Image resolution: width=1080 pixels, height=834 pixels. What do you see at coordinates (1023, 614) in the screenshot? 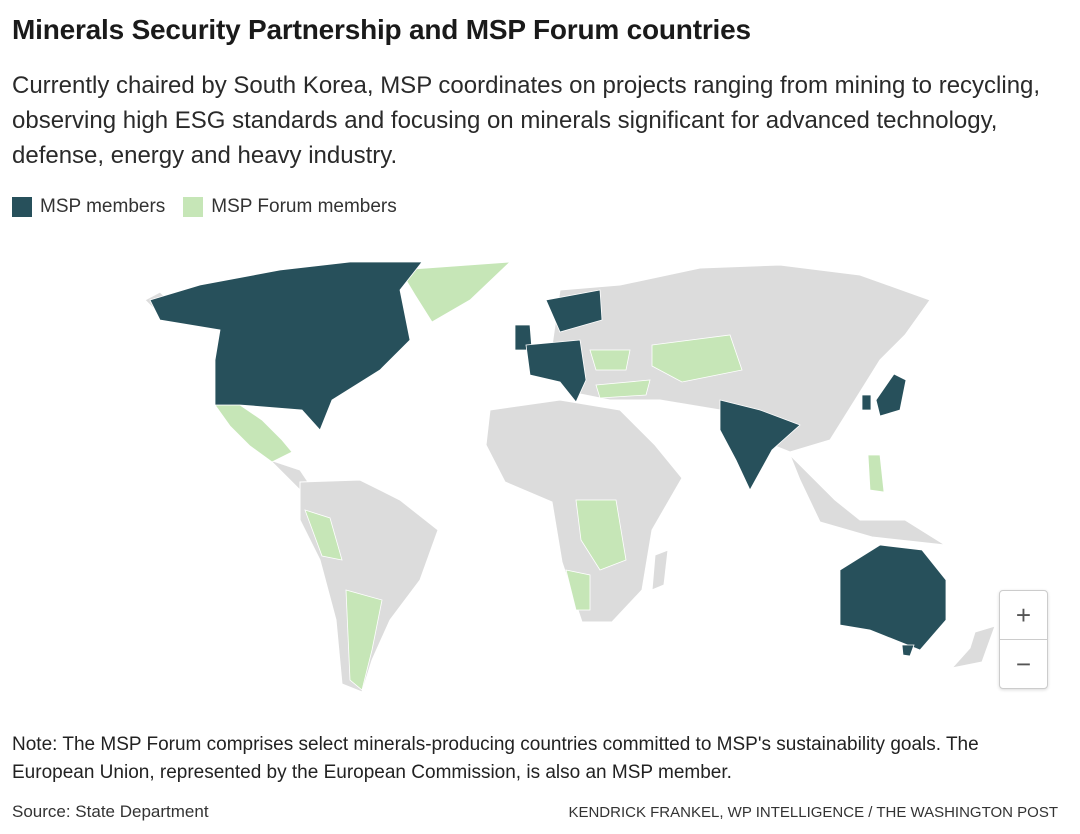
I see `zoom-in-button: +` at bounding box center [1023, 614].